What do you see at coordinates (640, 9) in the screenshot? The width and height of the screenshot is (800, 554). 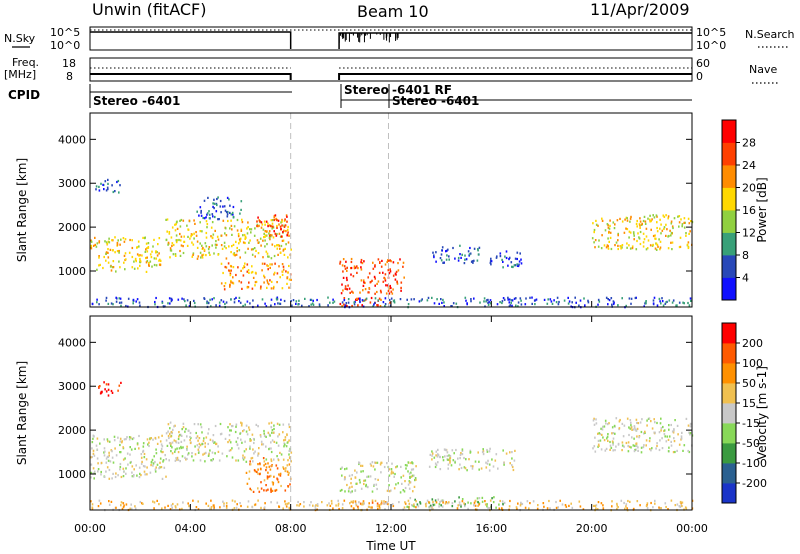 I see `date-title: 11/Apr/2009` at bounding box center [640, 9].